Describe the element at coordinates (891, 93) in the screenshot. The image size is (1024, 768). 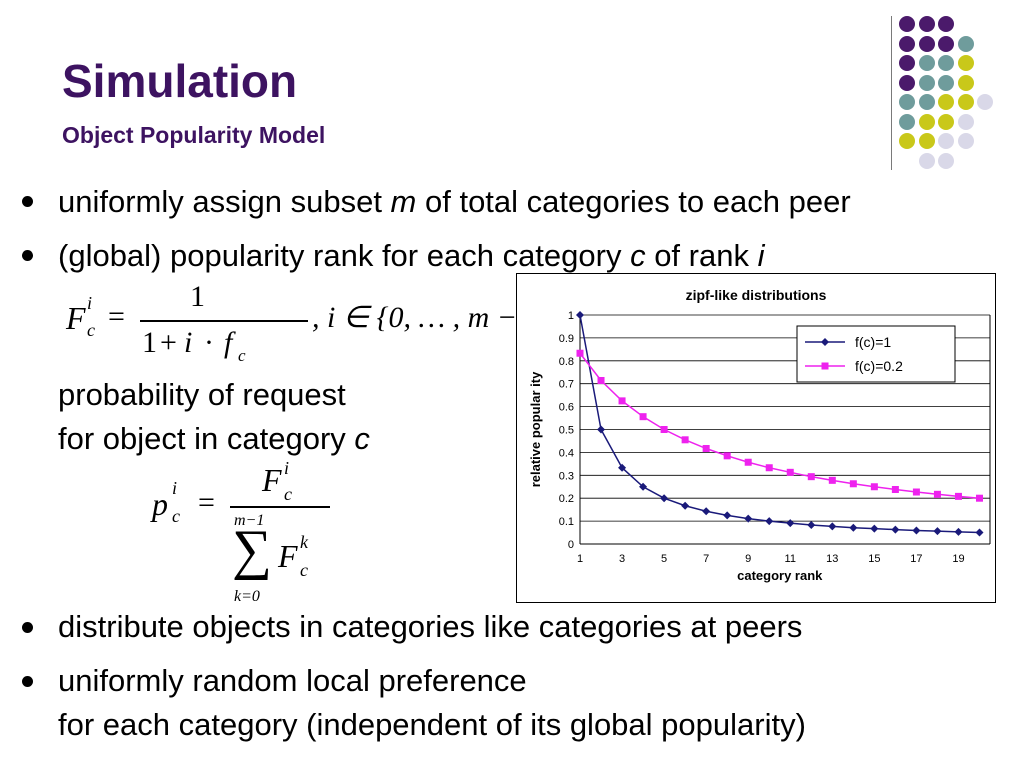
I see `decorative-divider` at that location.